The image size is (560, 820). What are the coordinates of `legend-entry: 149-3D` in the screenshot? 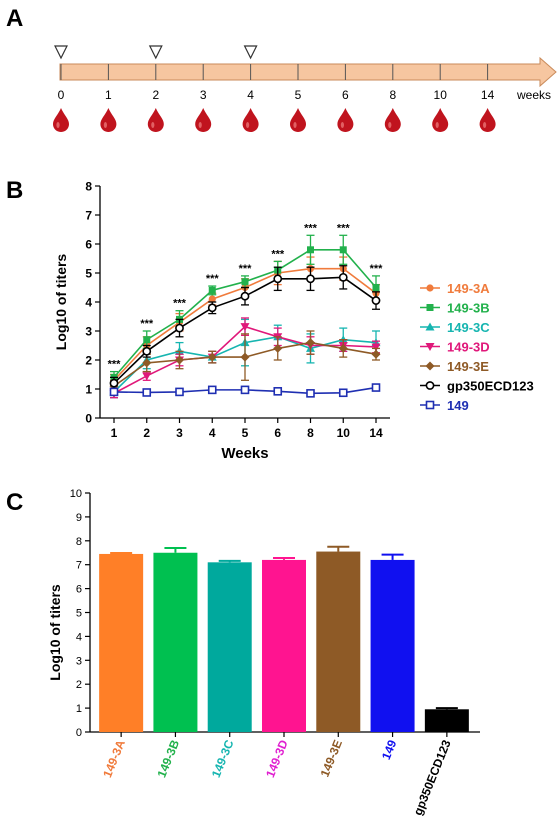 It's located at (455, 347).